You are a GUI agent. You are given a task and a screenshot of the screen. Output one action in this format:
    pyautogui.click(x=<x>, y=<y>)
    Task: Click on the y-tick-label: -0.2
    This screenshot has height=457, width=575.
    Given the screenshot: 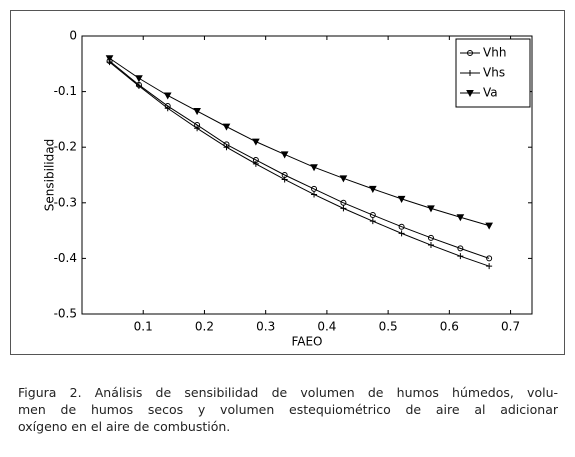 What is the action you would take?
    pyautogui.click(x=65, y=147)
    